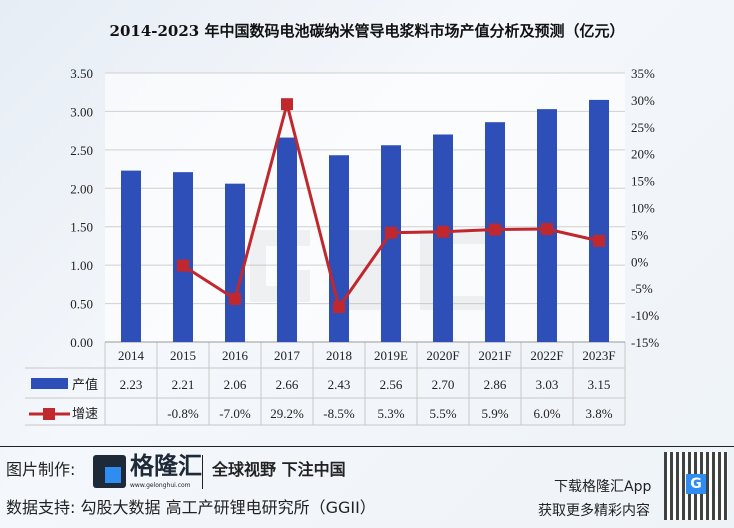  I want to click on table-value: 2.43, so click(339, 384).